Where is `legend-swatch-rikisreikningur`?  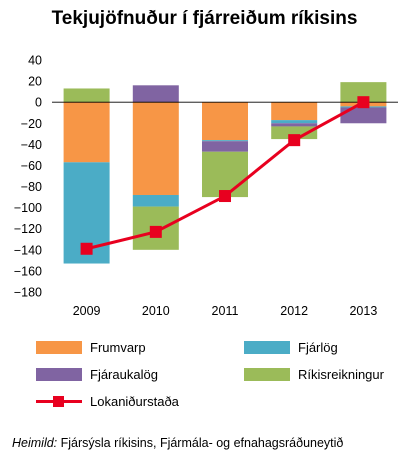 legend-swatch-rikisreikningur is located at coordinates (267, 374).